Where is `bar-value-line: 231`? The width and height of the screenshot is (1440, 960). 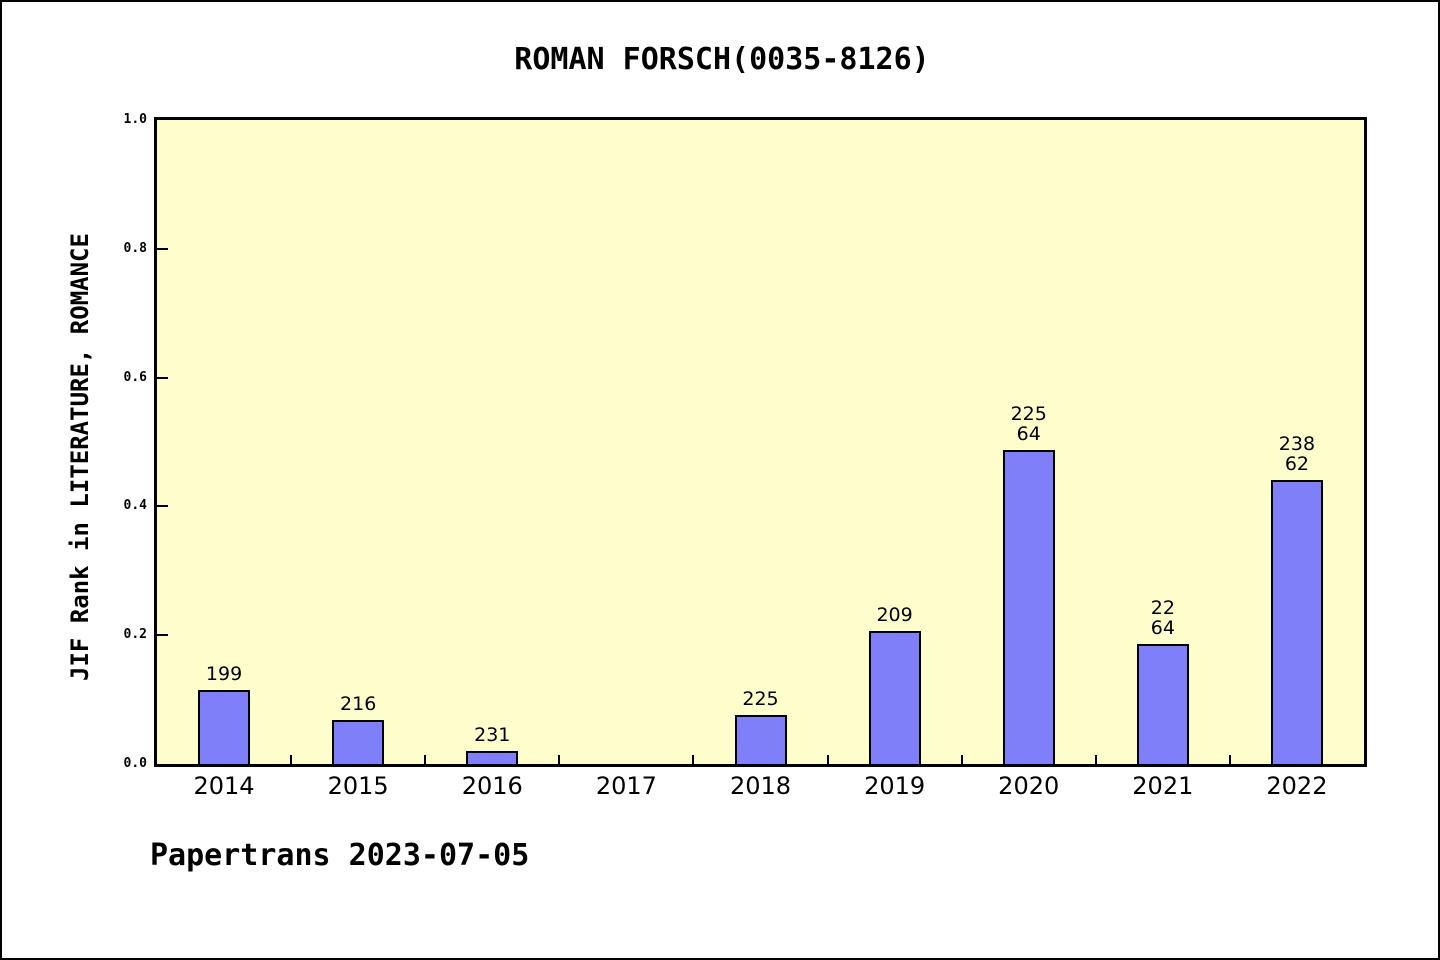
bar-value-line: 231 is located at coordinates (492, 735).